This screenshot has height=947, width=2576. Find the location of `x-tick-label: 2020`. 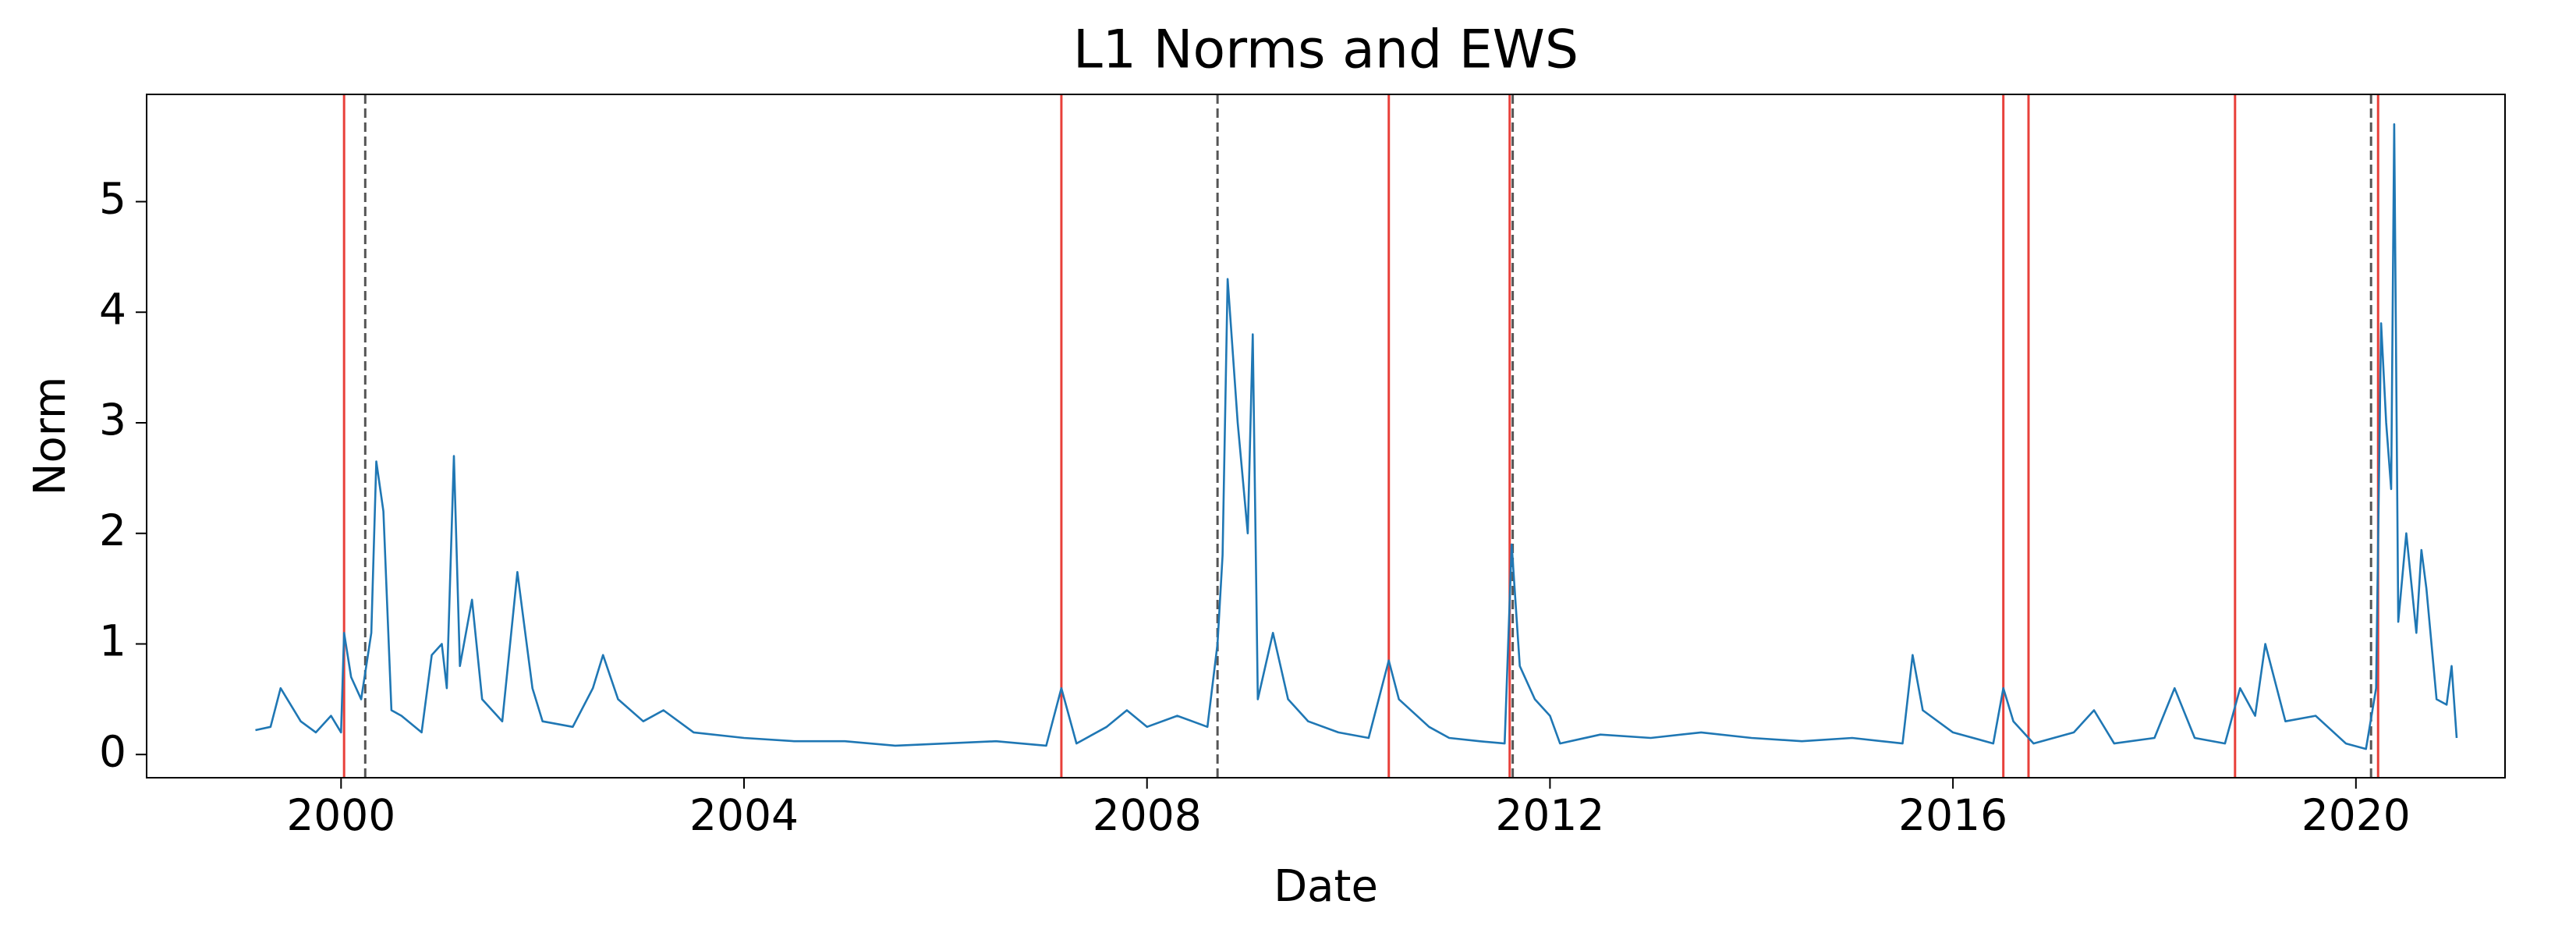

x-tick-label: 2020 is located at coordinates (2356, 815).